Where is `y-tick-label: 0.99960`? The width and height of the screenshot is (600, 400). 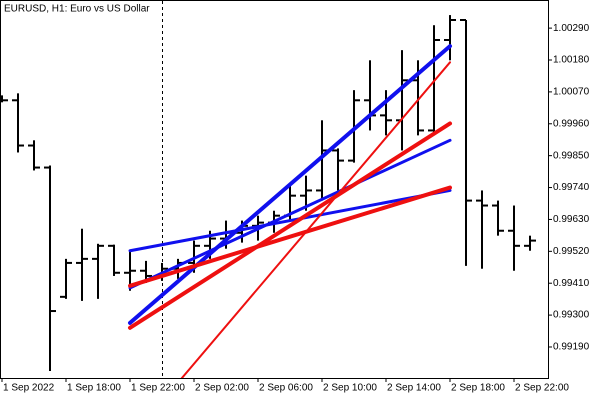
y-tick-label: 0.99960 is located at coordinates (571, 123).